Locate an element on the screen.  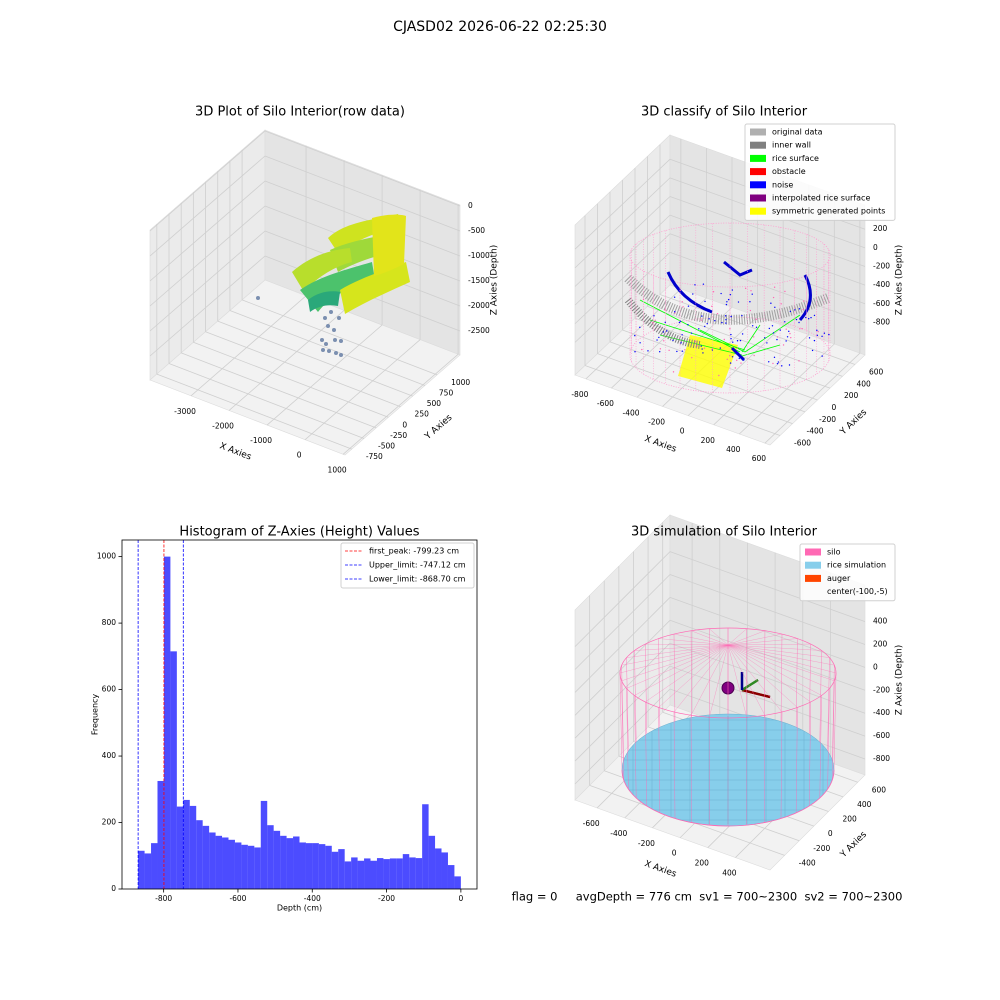
y-tick-label: -750 is located at coordinates (374, 456).